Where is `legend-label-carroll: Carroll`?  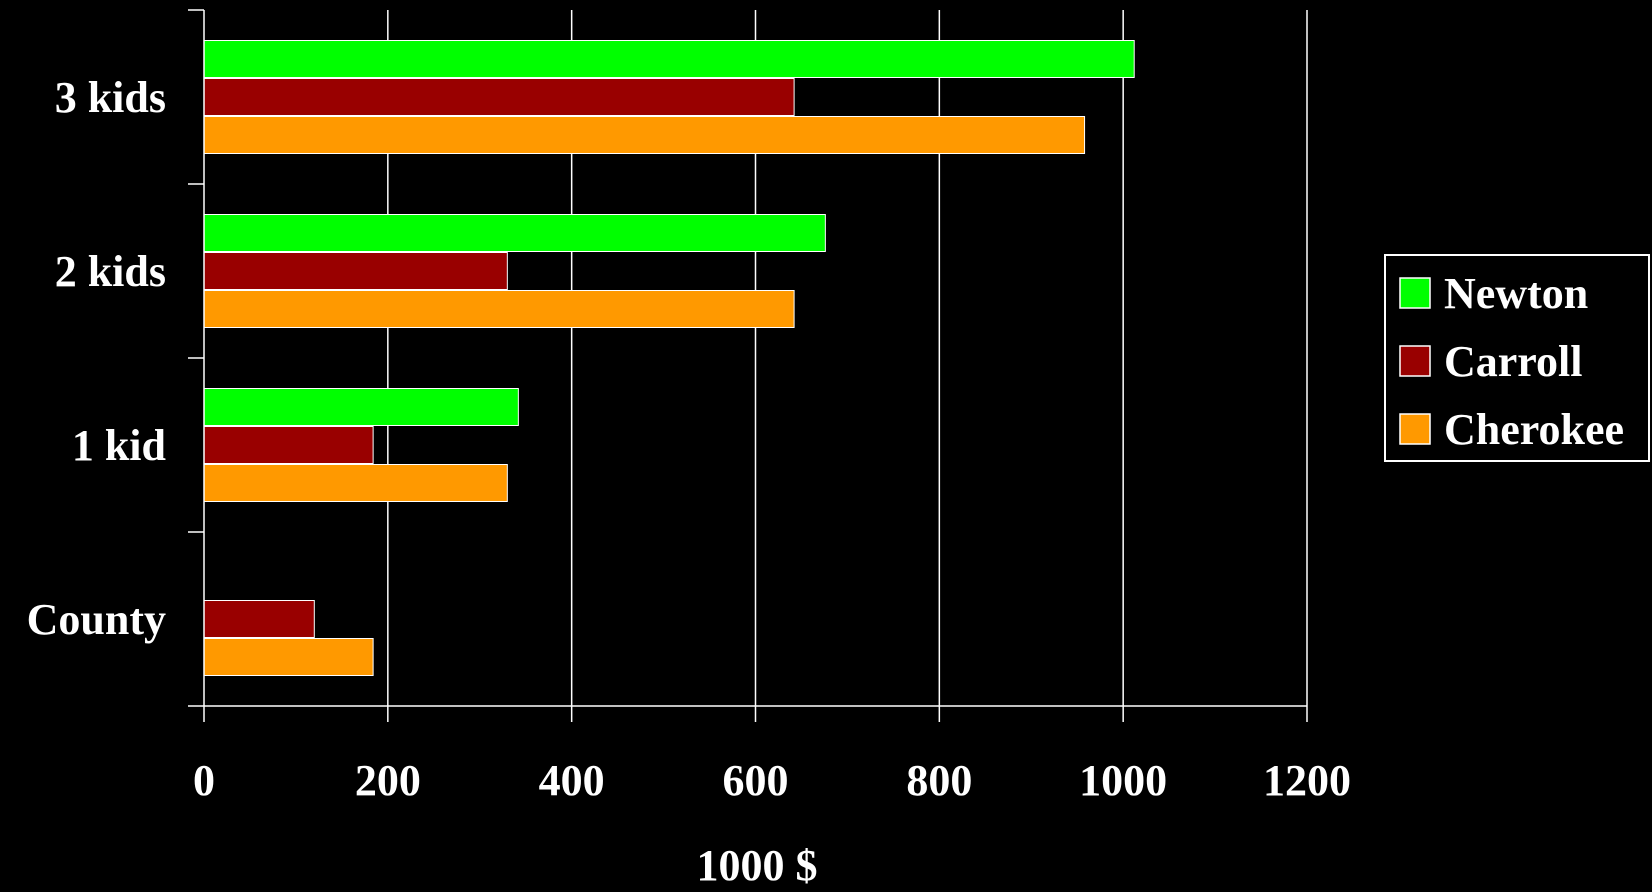 legend-label-carroll: Carroll is located at coordinates (1513, 361).